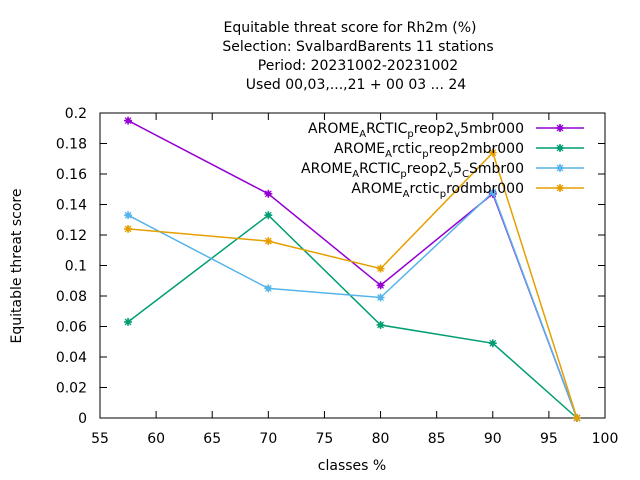 This screenshot has width=640, height=480. I want to click on x-tick-label: 95, so click(549, 439).